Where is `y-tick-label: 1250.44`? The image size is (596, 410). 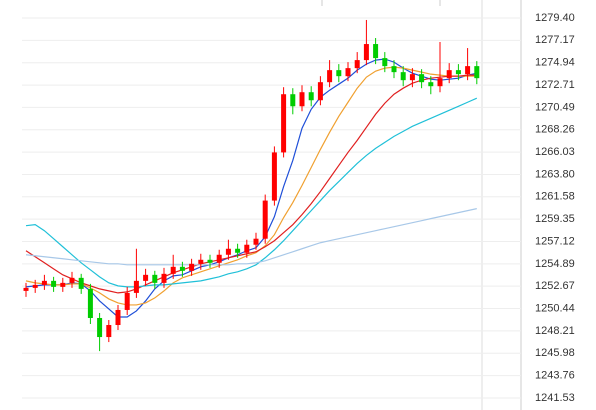
y-tick-label: 1250.44 is located at coordinates (555, 308).